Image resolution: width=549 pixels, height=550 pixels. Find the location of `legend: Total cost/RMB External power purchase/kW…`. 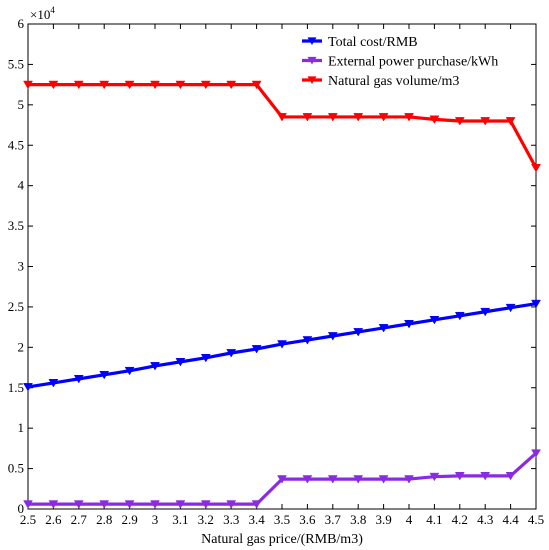

legend: Total cost/RMB External power purchase/kW… is located at coordinates (400, 62).